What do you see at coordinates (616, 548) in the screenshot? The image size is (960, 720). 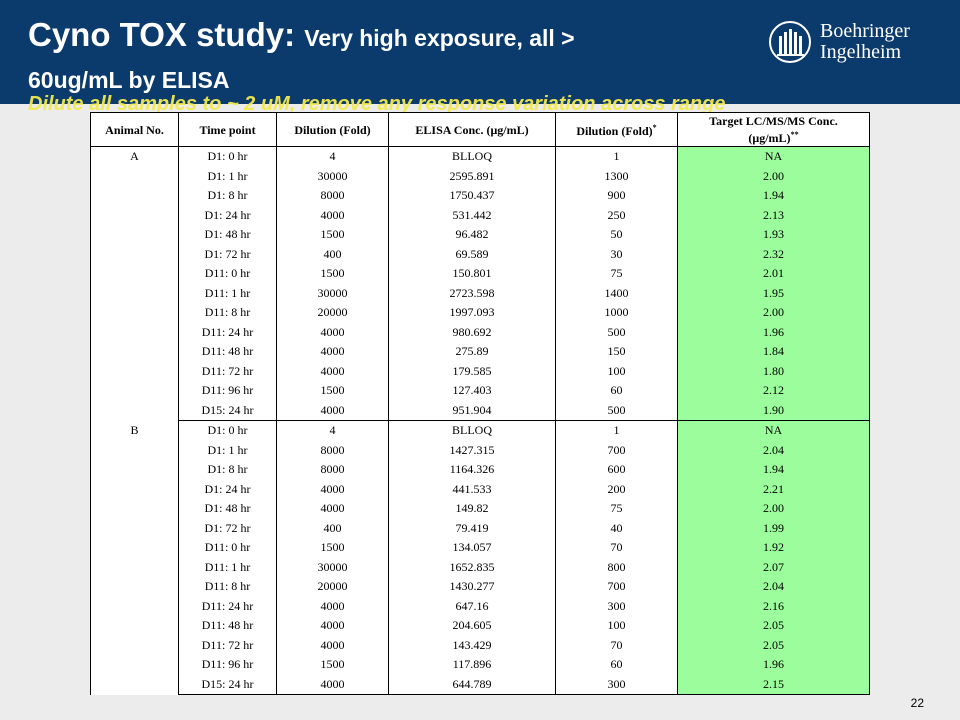 I see `dilution2-cell: 70` at bounding box center [616, 548].